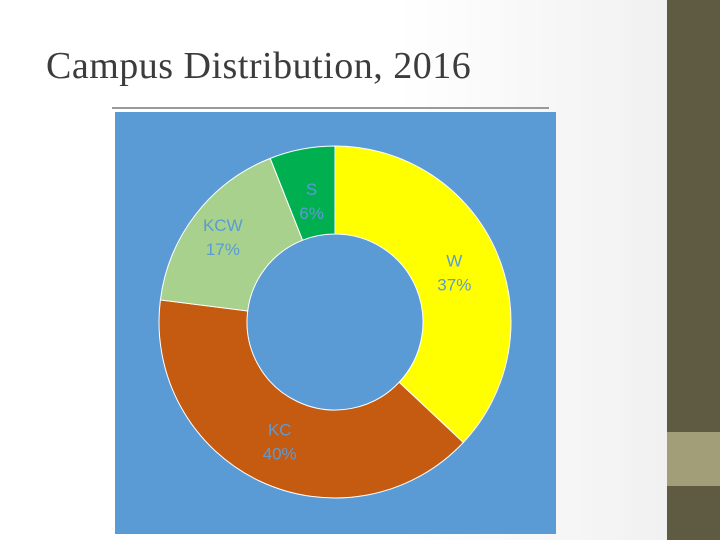 The width and height of the screenshot is (720, 540). I want to click on donut-slice-w, so click(423, 294).